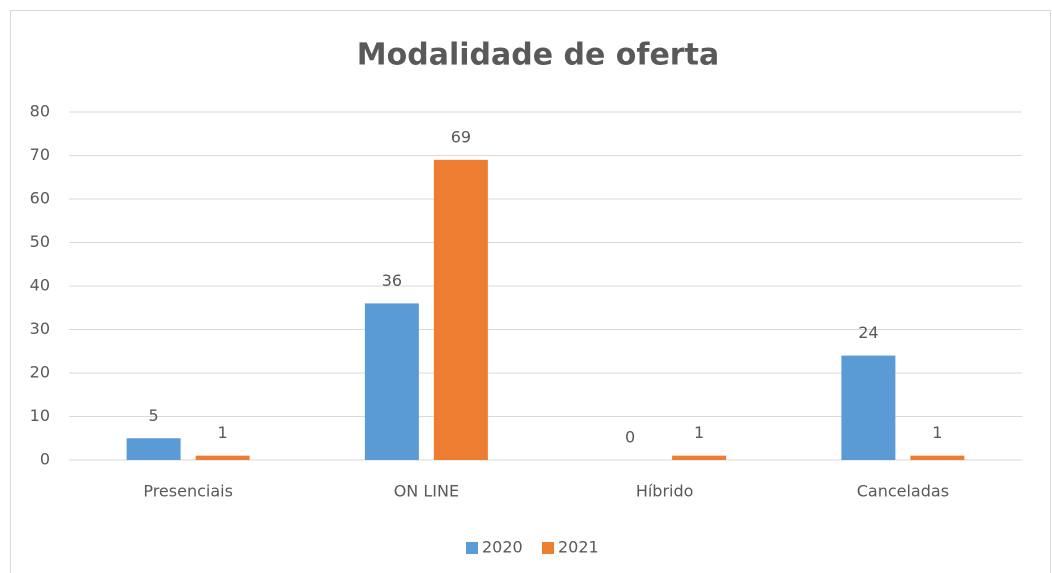 The width and height of the screenshot is (1052, 573). What do you see at coordinates (502, 547) in the screenshot?
I see `legend-label: 2020` at bounding box center [502, 547].